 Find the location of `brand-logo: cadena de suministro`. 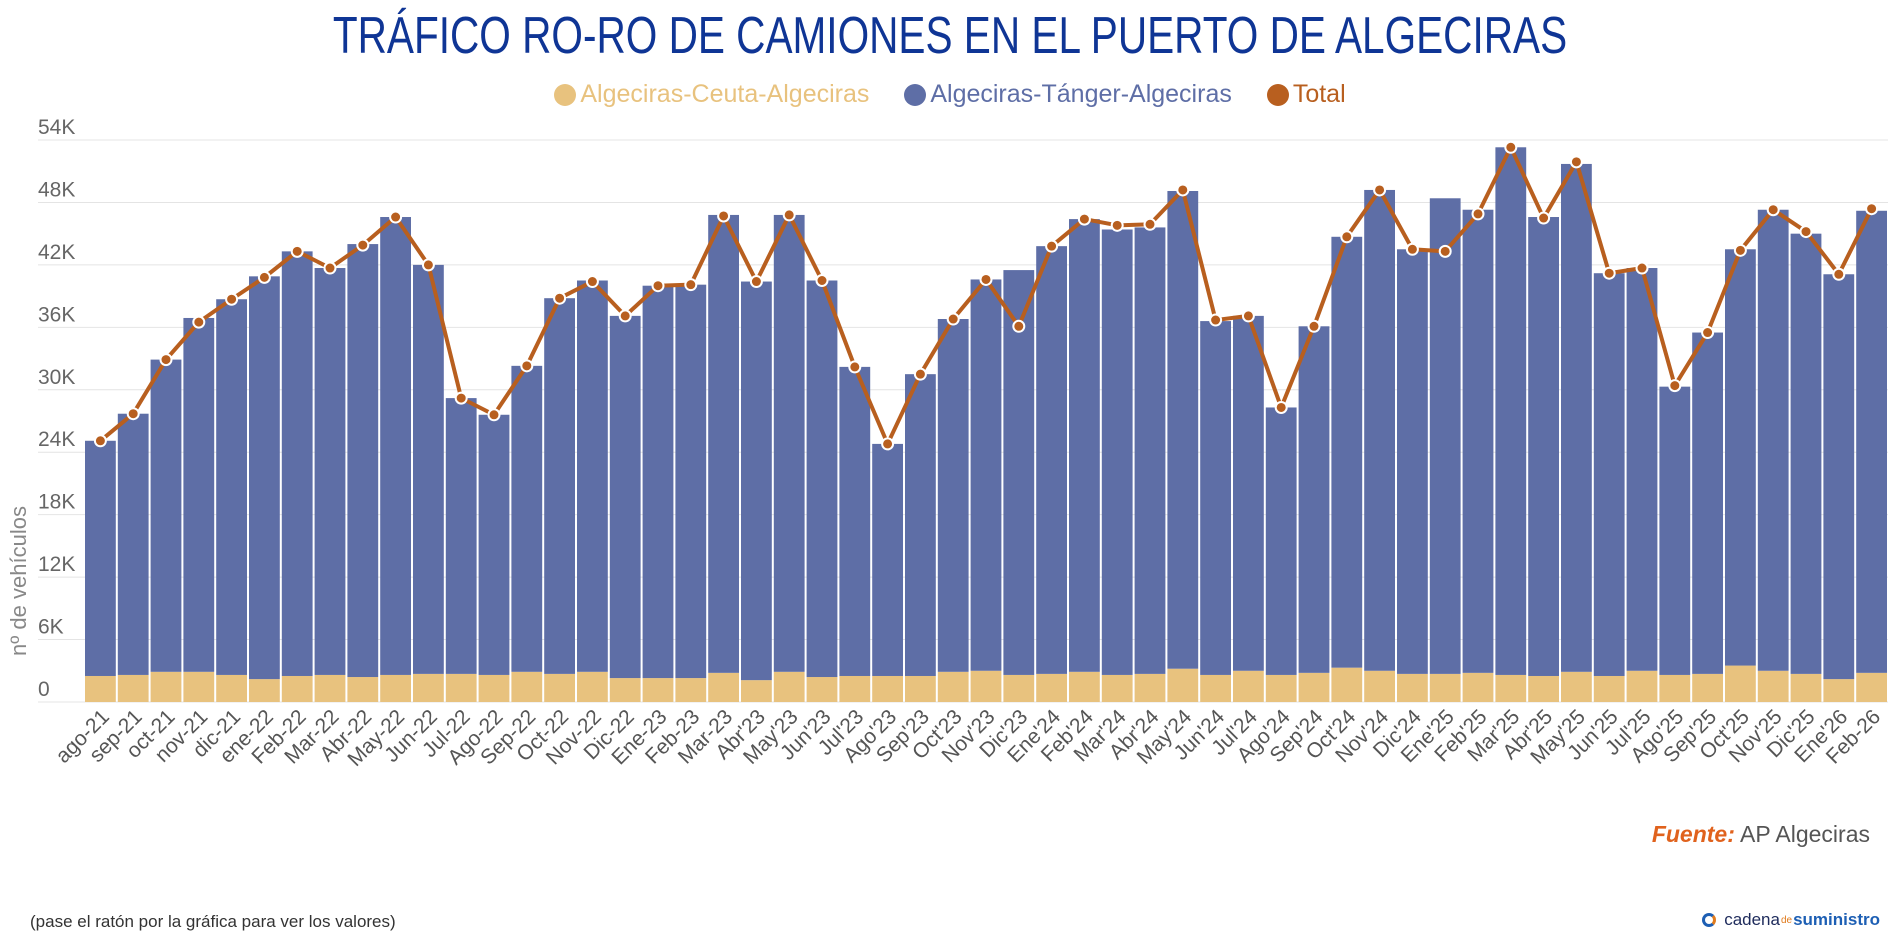

brand-logo: cadena de suministro is located at coordinates (1791, 920).